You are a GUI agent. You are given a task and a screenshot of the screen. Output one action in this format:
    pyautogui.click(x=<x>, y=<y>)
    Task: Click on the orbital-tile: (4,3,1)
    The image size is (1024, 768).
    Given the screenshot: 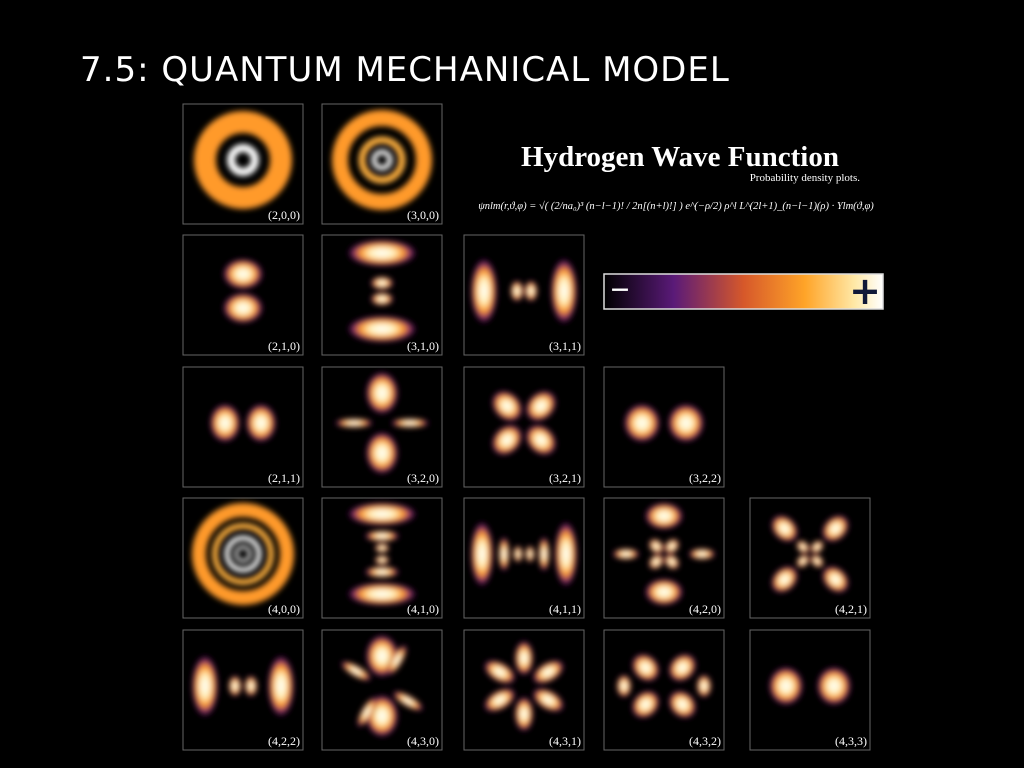 What is the action you would take?
    pyautogui.click(x=524, y=690)
    